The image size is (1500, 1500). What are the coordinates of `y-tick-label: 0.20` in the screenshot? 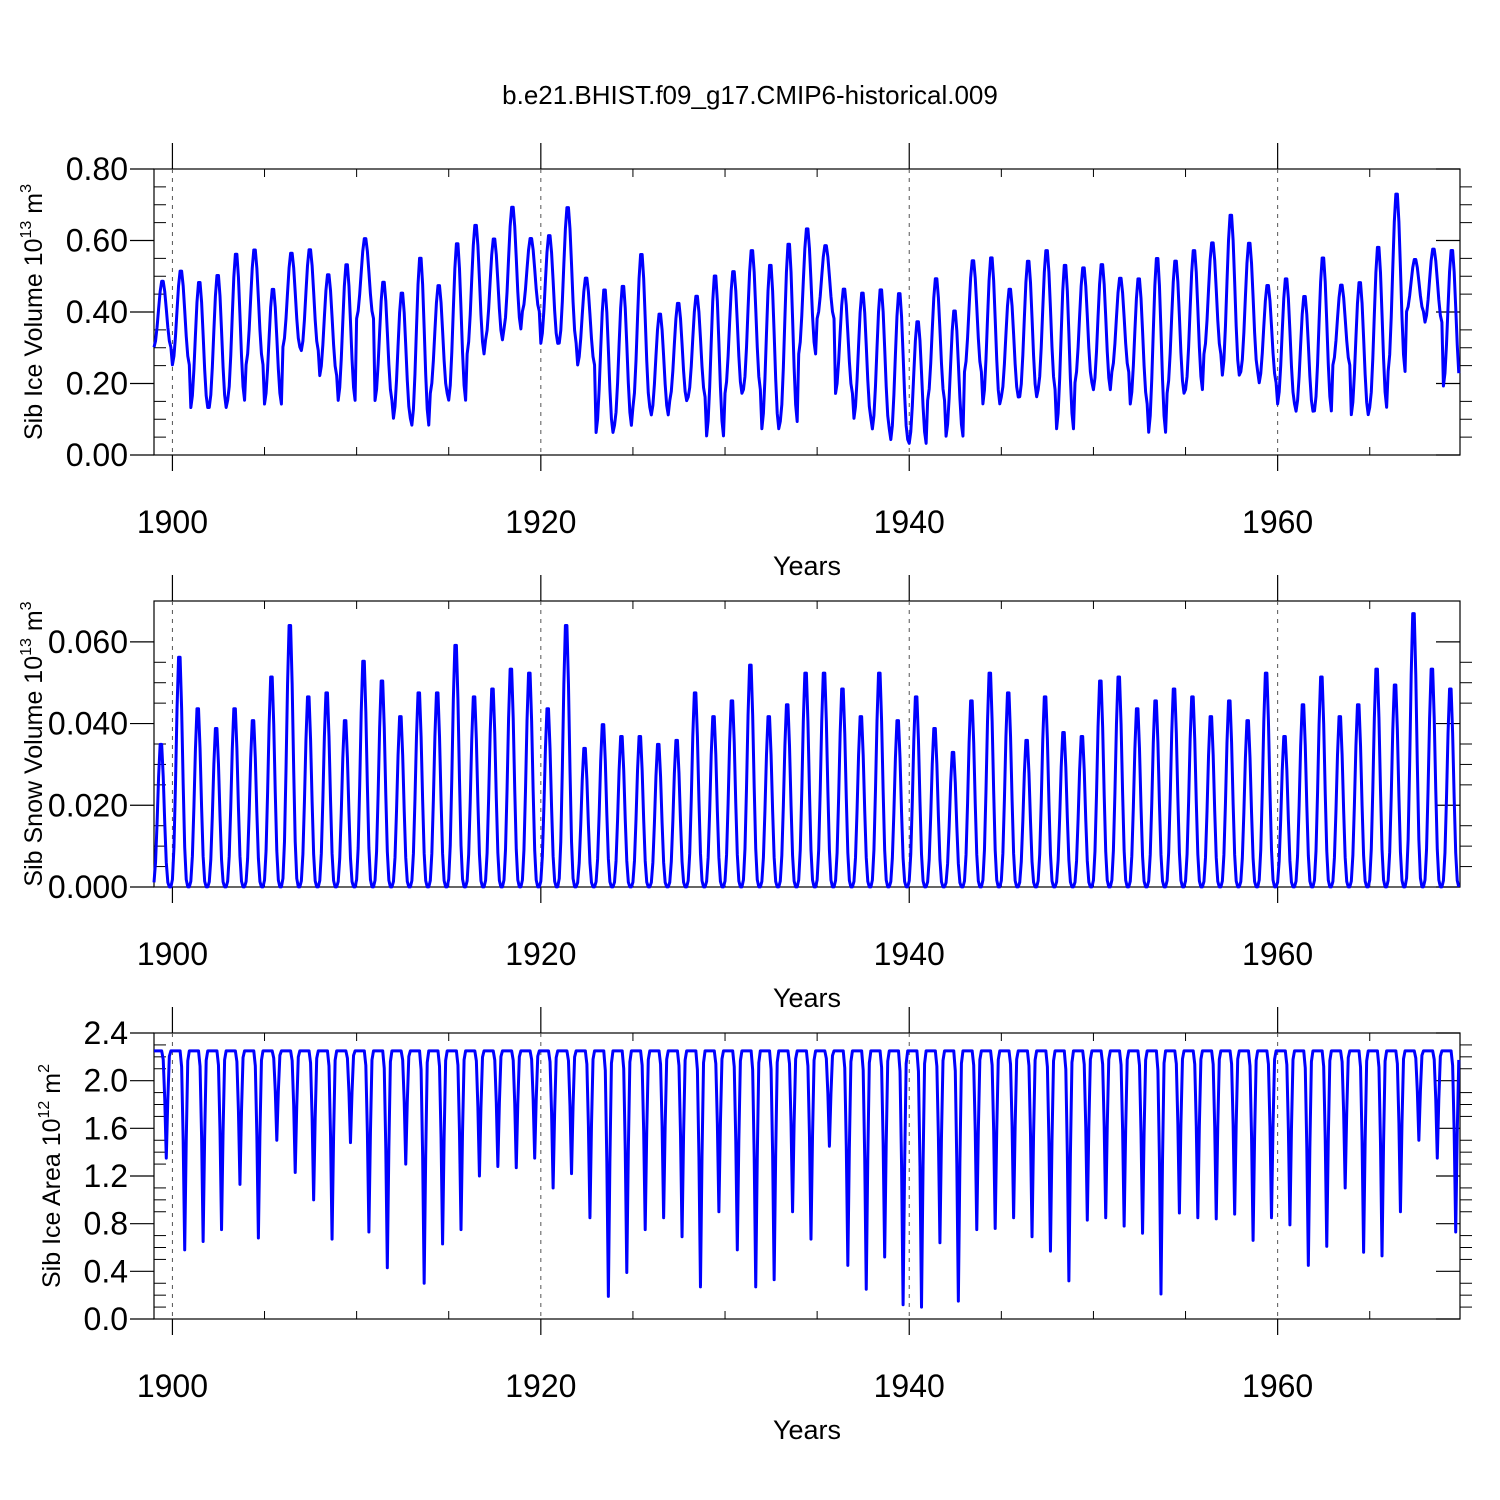 It's located at (97, 384).